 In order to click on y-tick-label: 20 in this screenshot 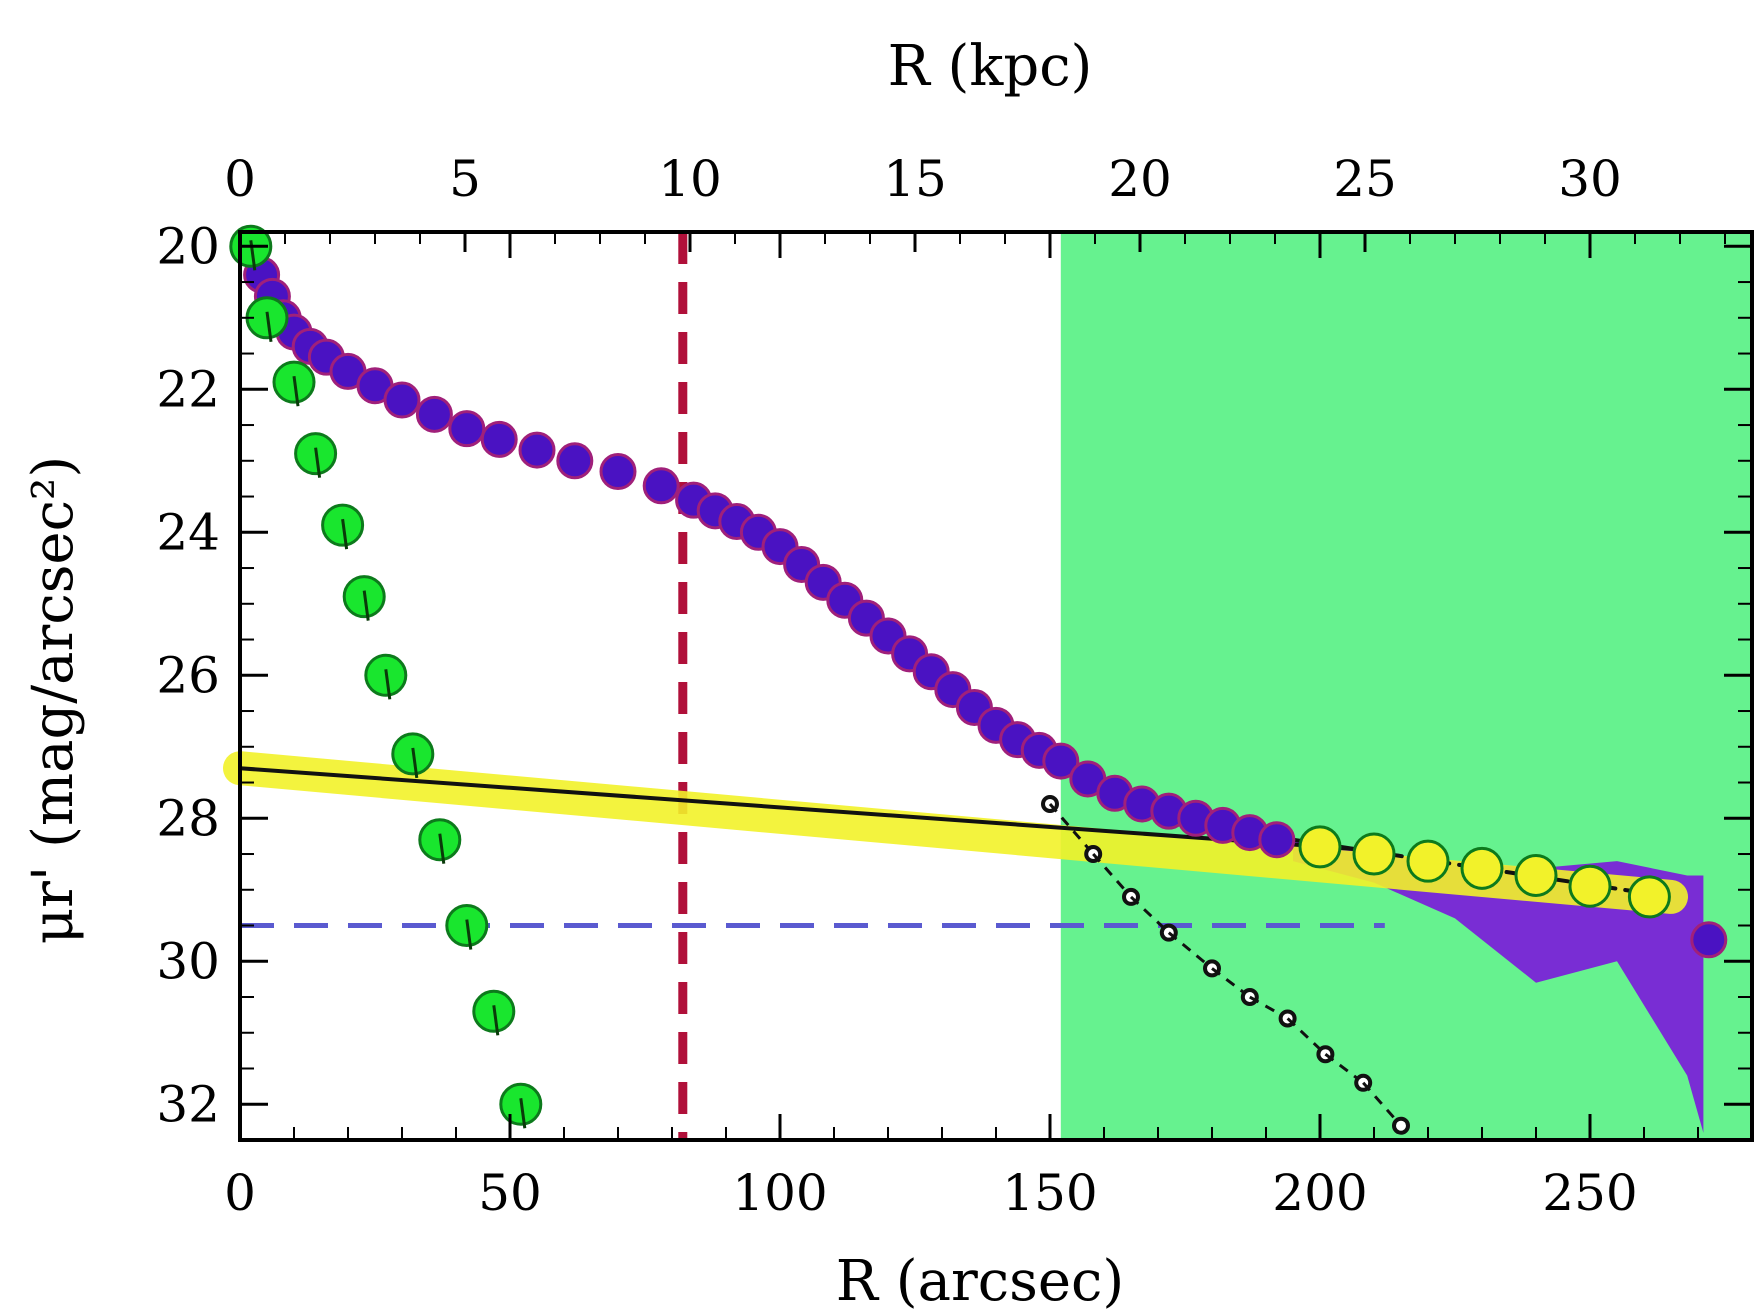, I will do `click(188, 246)`.